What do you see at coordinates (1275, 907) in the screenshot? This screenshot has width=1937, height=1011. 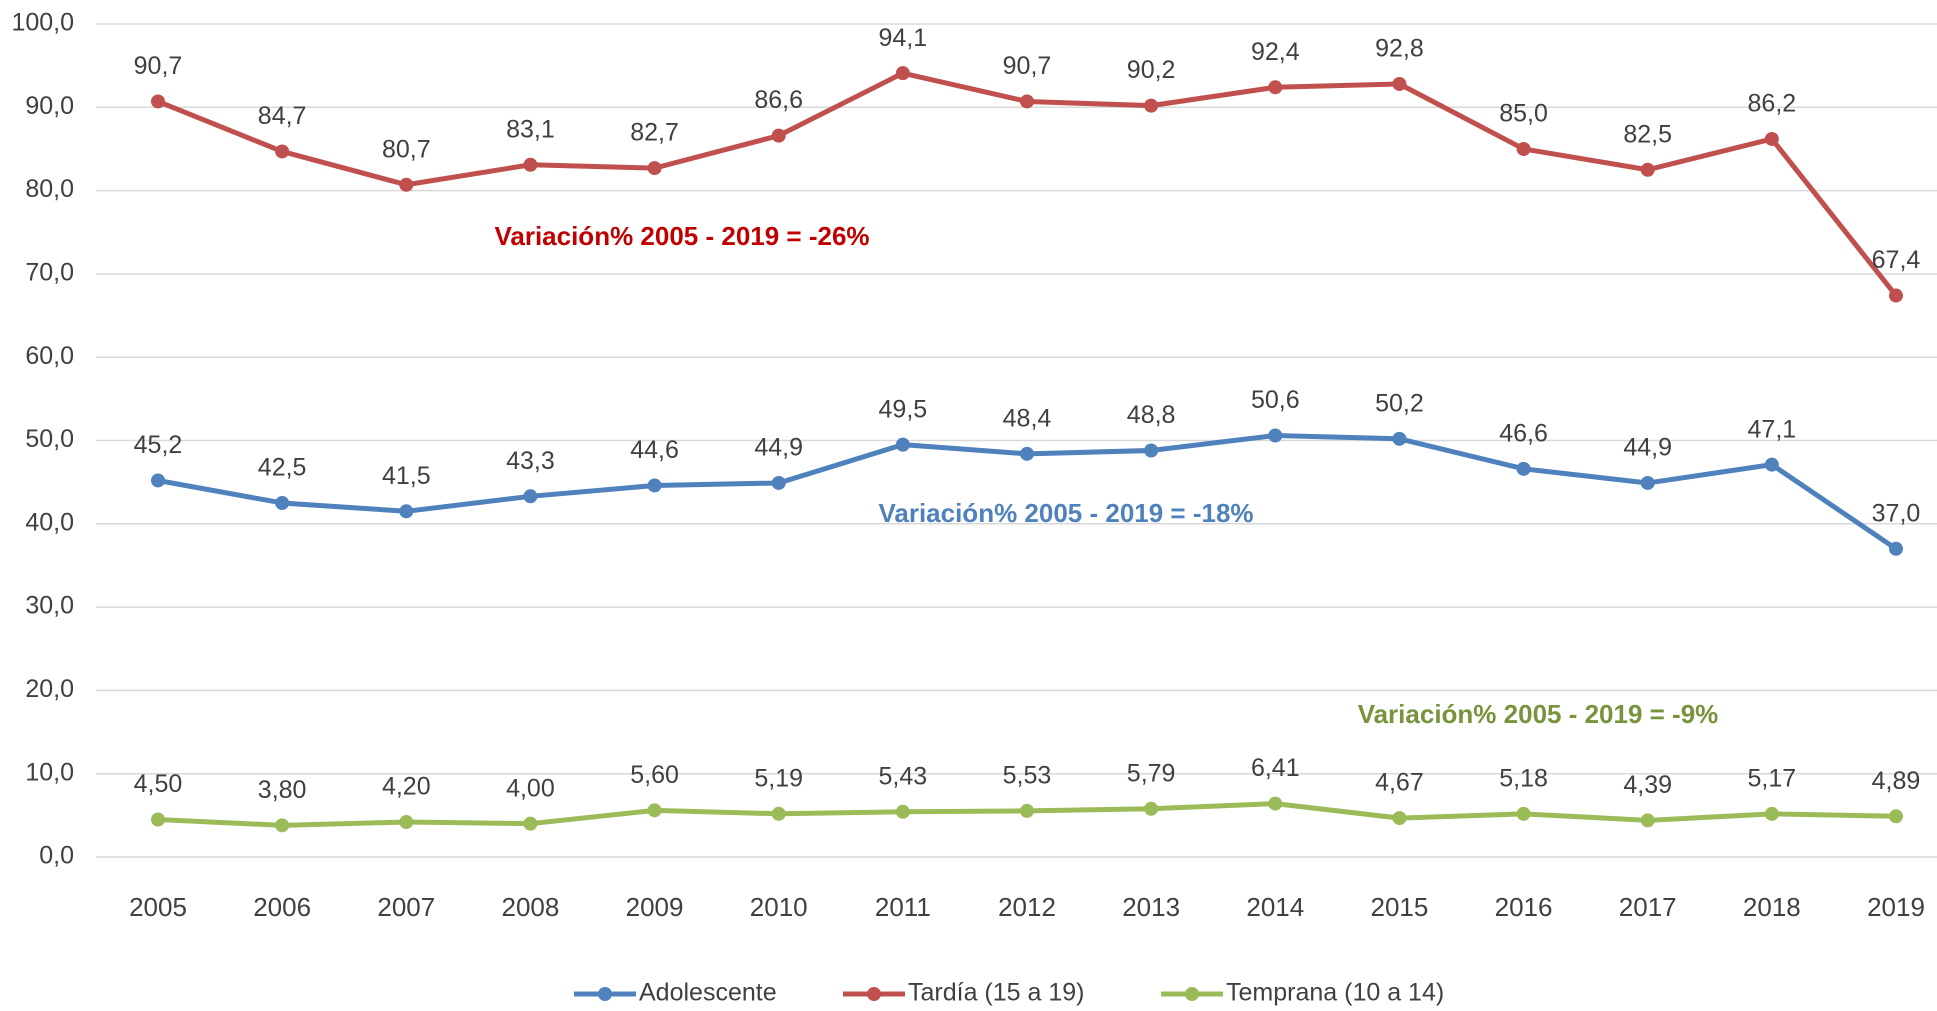 I see `x-tick-label: 2014` at bounding box center [1275, 907].